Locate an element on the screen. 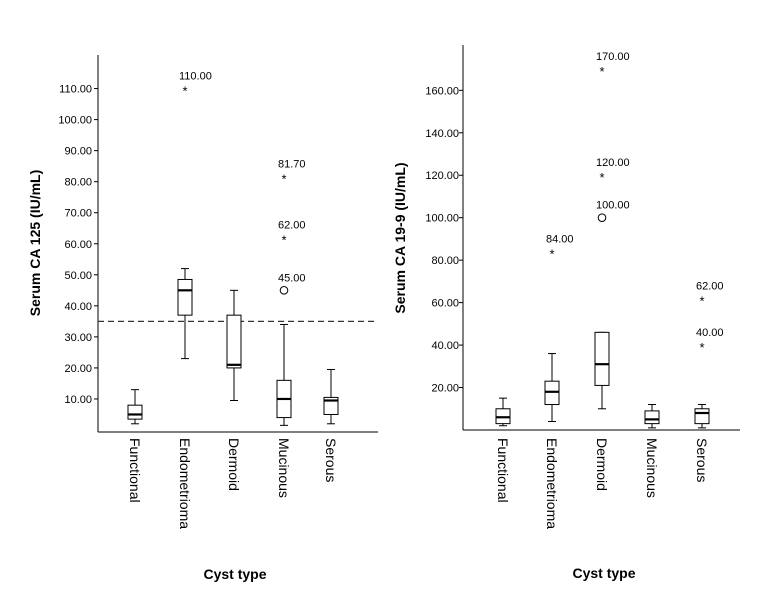 This screenshot has height=611, width=768. outlier-label: 45.00 is located at coordinates (292, 278).